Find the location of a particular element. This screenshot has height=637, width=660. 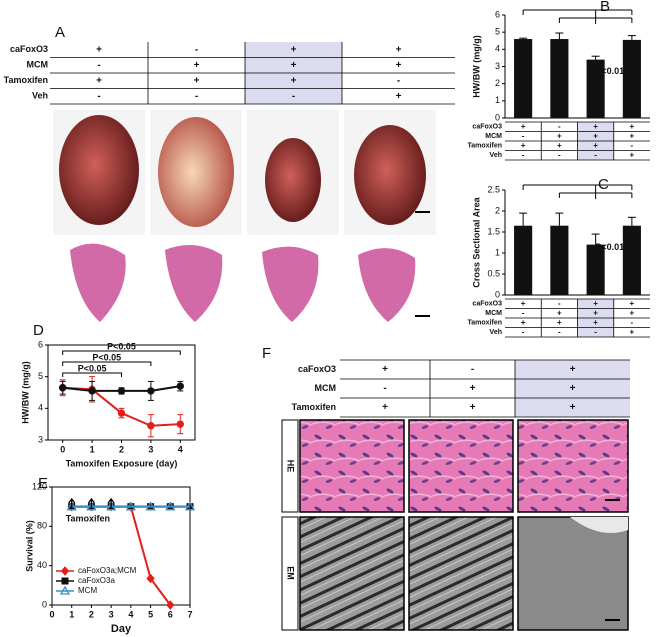

row-label: Tamoxifen is located at coordinates (485, 323).